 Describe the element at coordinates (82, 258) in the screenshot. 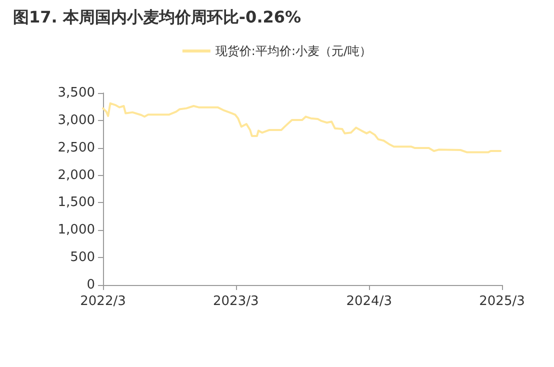

I see `y-tick-label: 500` at that location.